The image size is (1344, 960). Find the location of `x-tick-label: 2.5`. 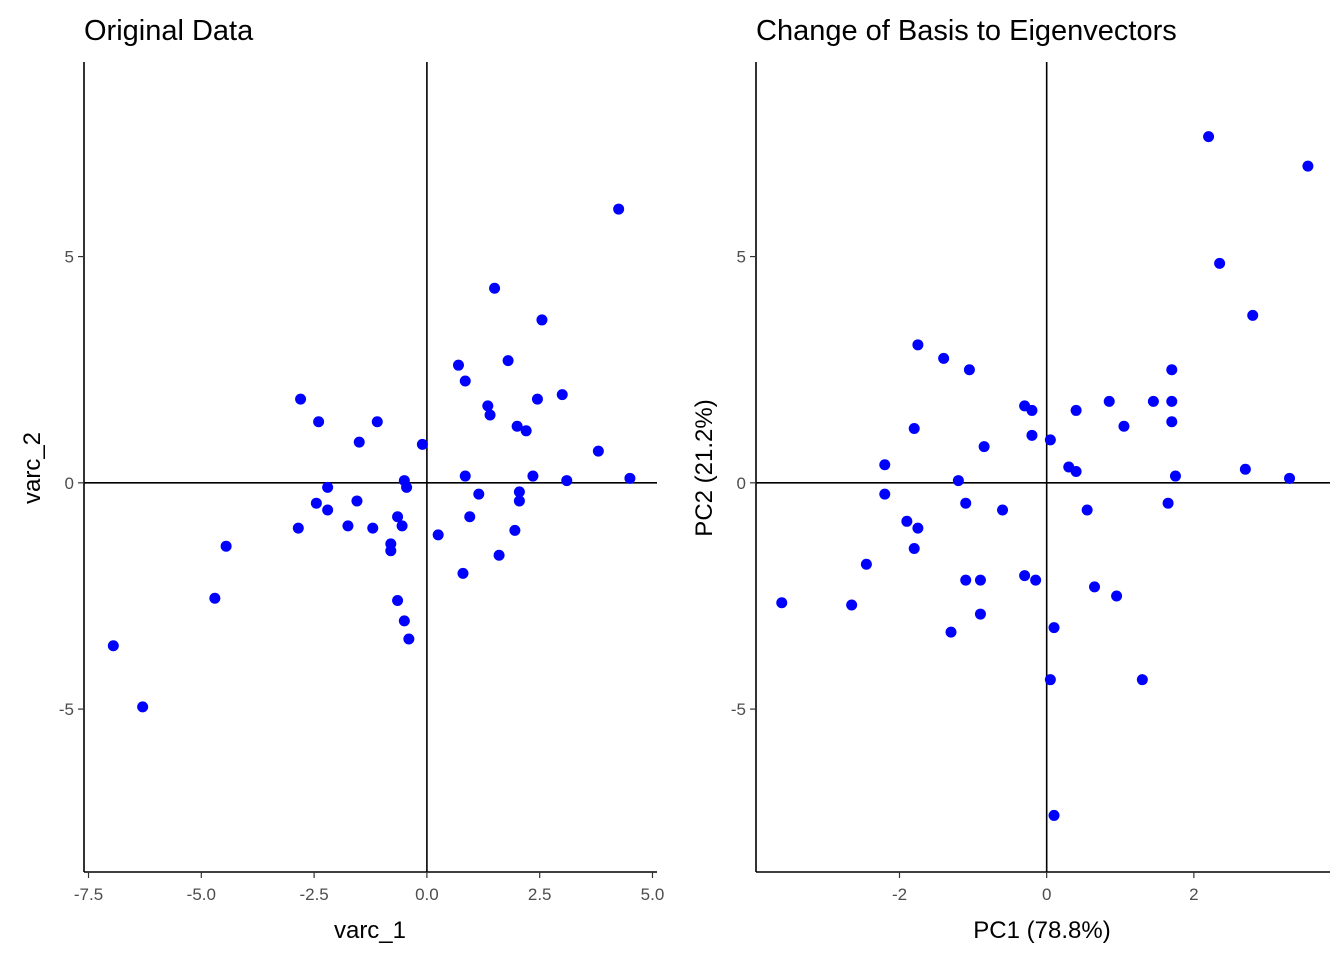

x-tick-label: 2.5 is located at coordinates (540, 894).